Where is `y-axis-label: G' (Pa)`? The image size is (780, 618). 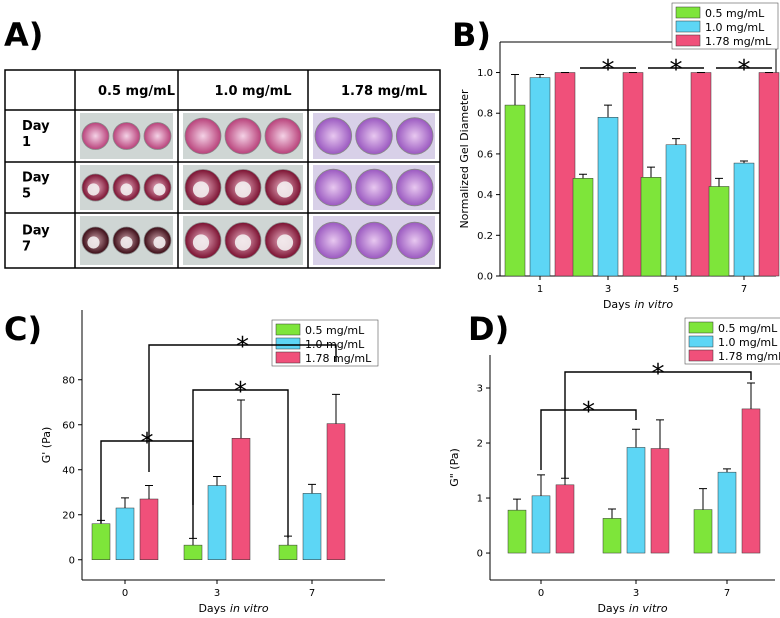 y-axis-label: G' (Pa) is located at coordinates (46, 445).